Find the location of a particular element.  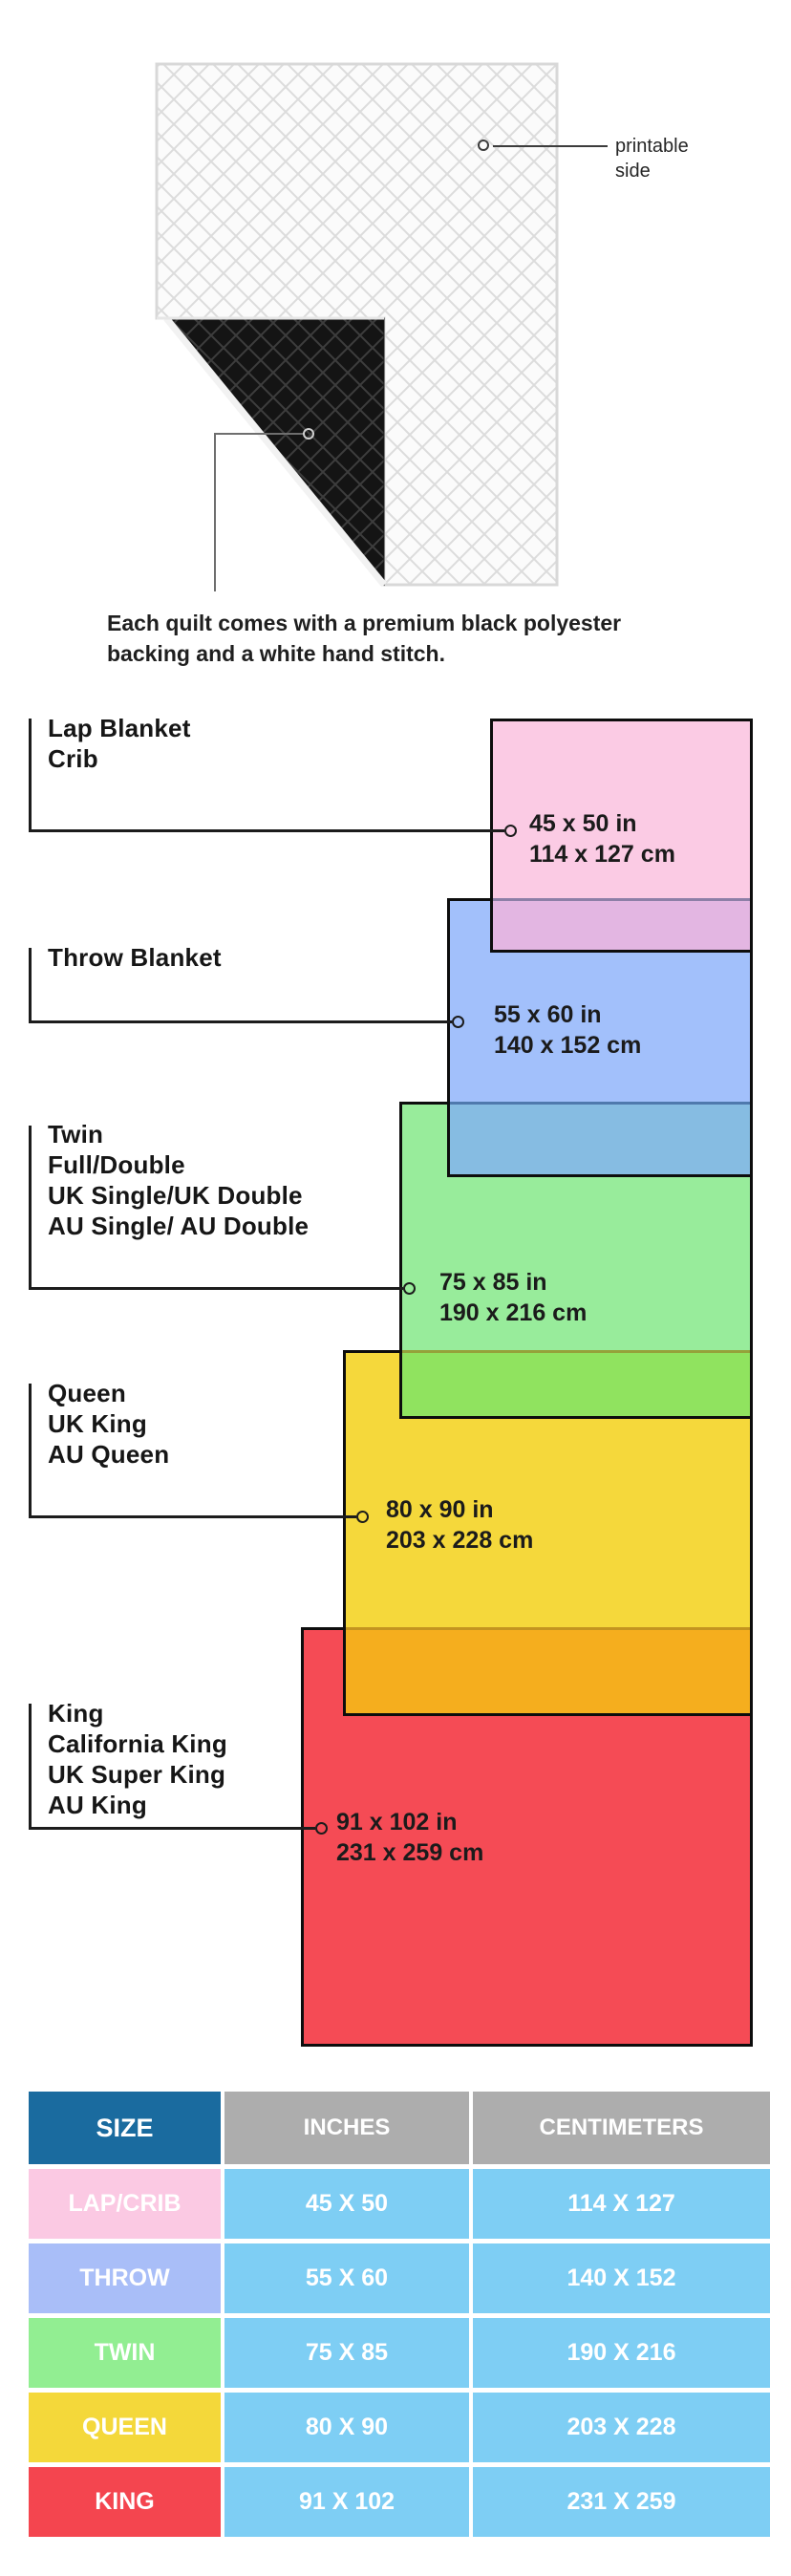

table-cell-inches: 55 X 60 is located at coordinates (346, 2278).